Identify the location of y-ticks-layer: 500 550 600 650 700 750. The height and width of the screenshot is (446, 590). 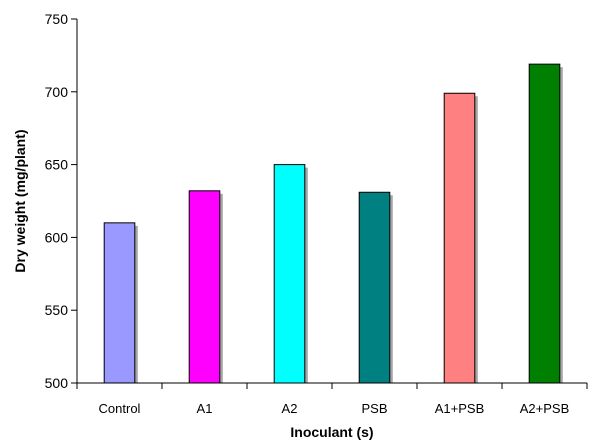
(61, 201).